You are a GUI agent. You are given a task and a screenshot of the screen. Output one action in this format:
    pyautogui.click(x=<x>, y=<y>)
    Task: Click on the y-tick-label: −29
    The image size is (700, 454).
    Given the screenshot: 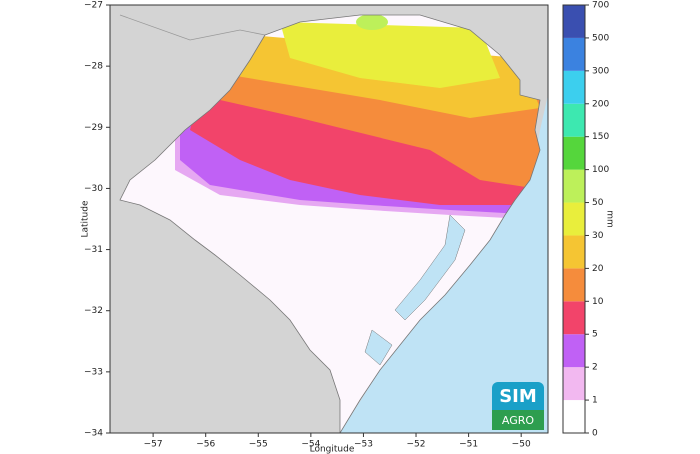 What is the action you would take?
    pyautogui.click(x=93, y=128)
    